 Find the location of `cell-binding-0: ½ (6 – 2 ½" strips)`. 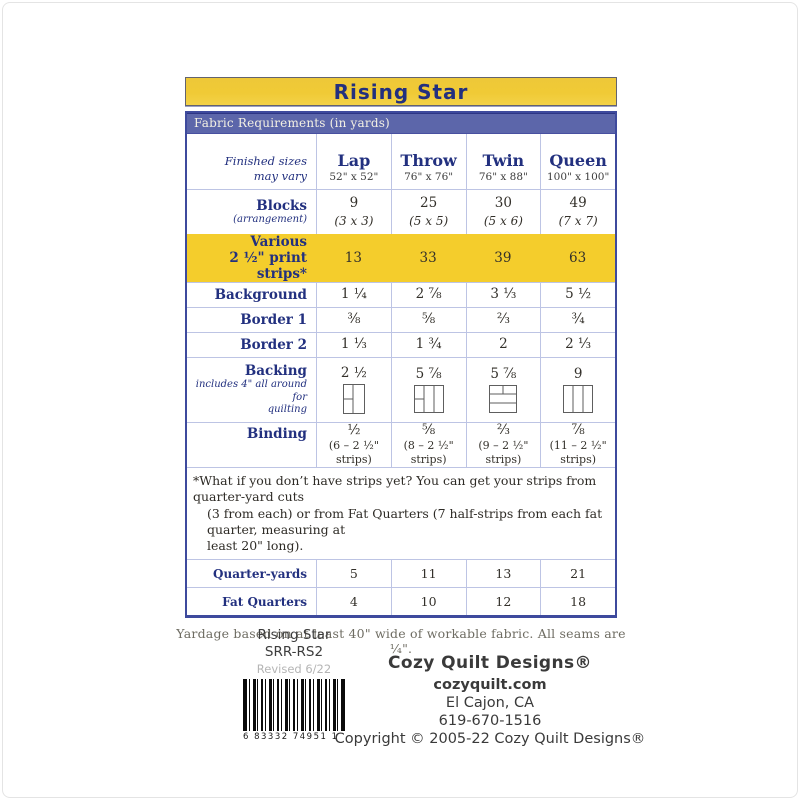

cell-binding-0: ½ (6 – 2 ½" strips) is located at coordinates (353, 445).